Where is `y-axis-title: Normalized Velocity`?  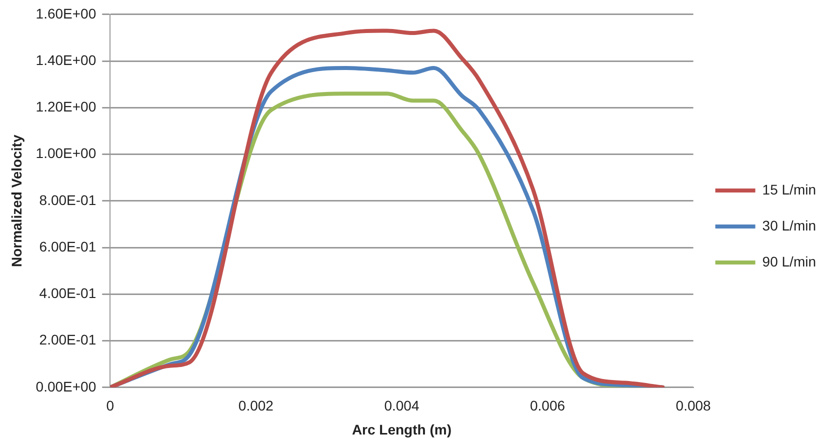
y-axis-title: Normalized Velocity is located at coordinates (16, 201).